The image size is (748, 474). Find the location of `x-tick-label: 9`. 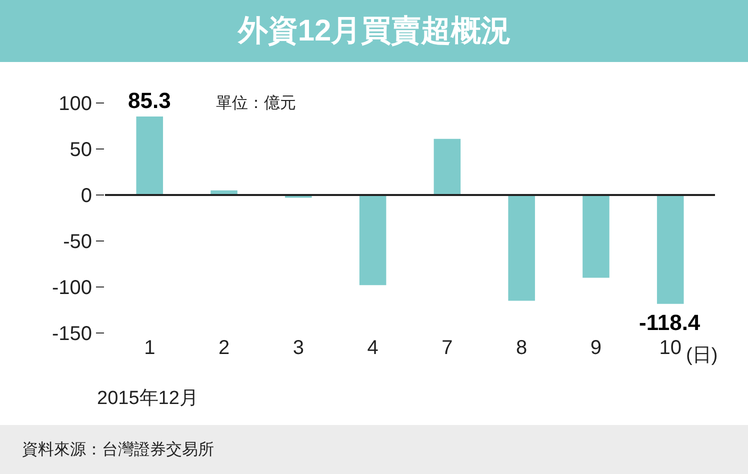

x-tick-label: 9 is located at coordinates (596, 348).